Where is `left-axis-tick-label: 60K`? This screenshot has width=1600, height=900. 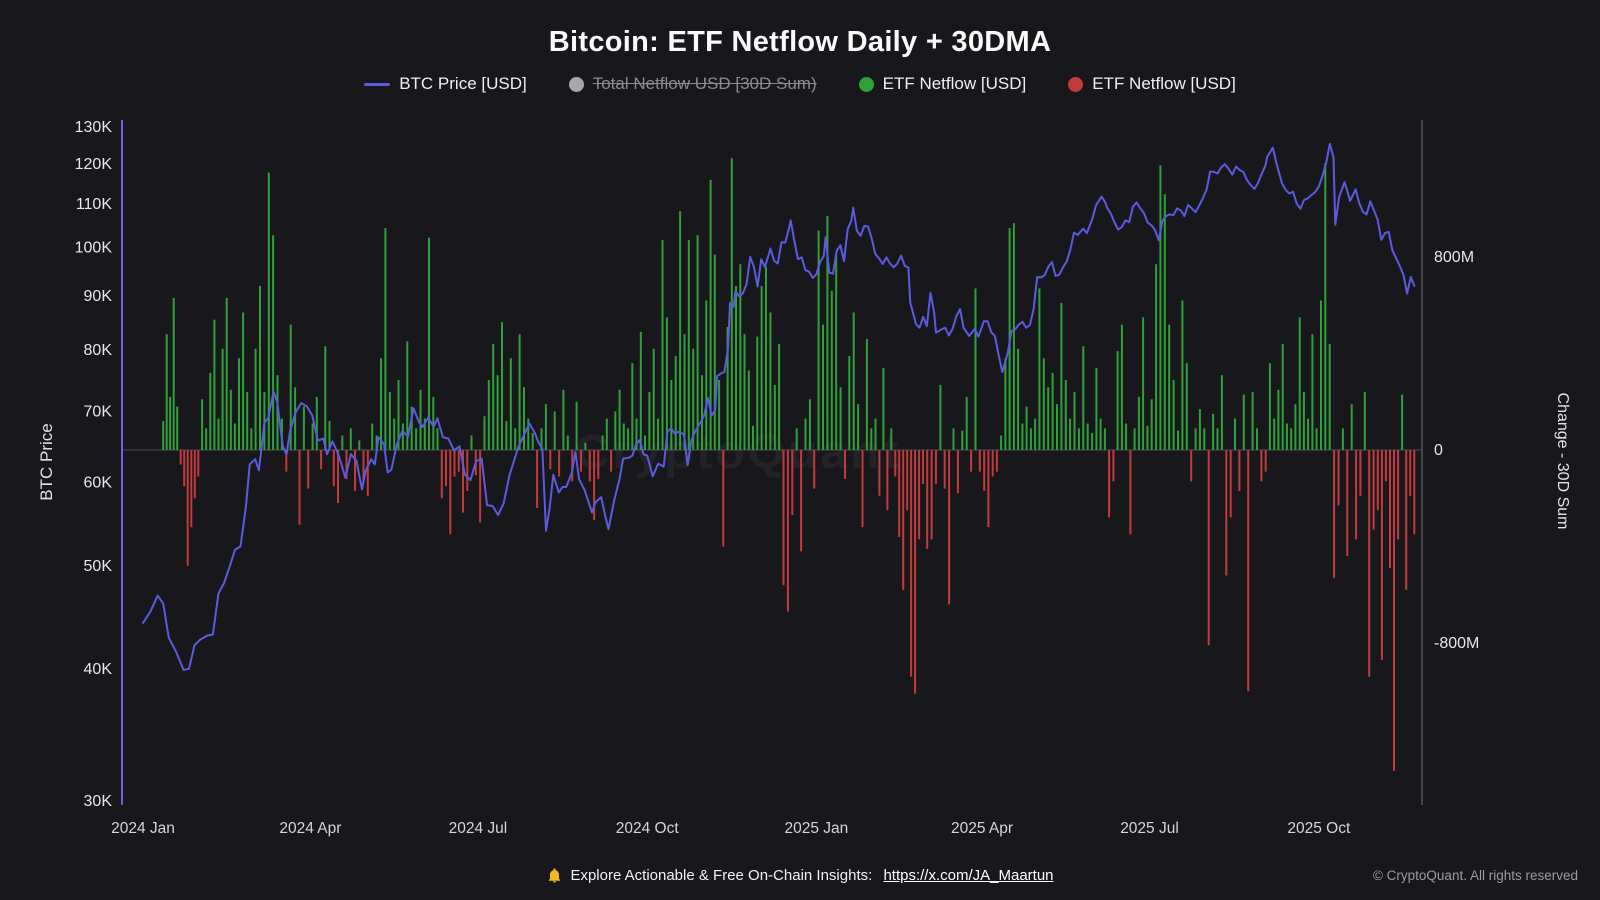 left-axis-tick-label: 60K is located at coordinates (98, 482).